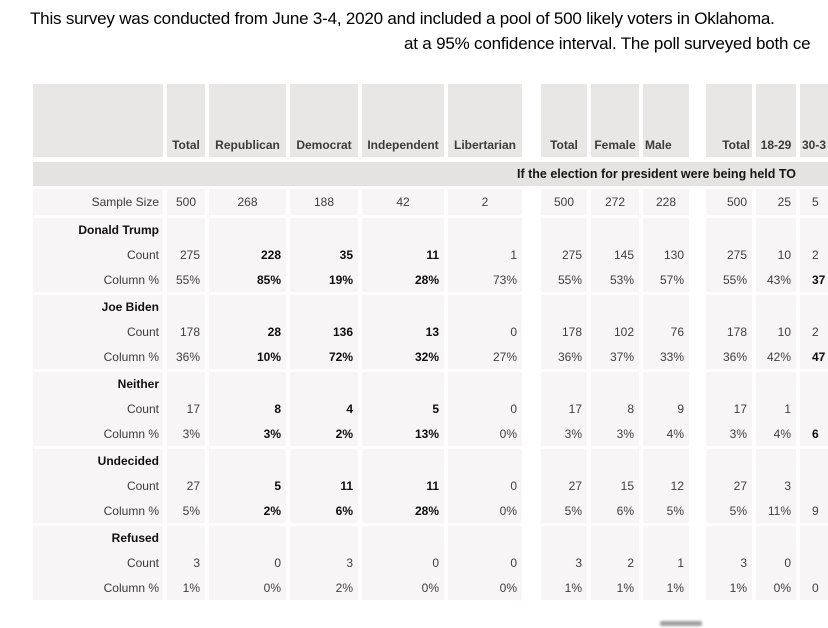 Image resolution: width=828 pixels, height=628 pixels. I want to click on data-cell: 36%, so click(729, 356).